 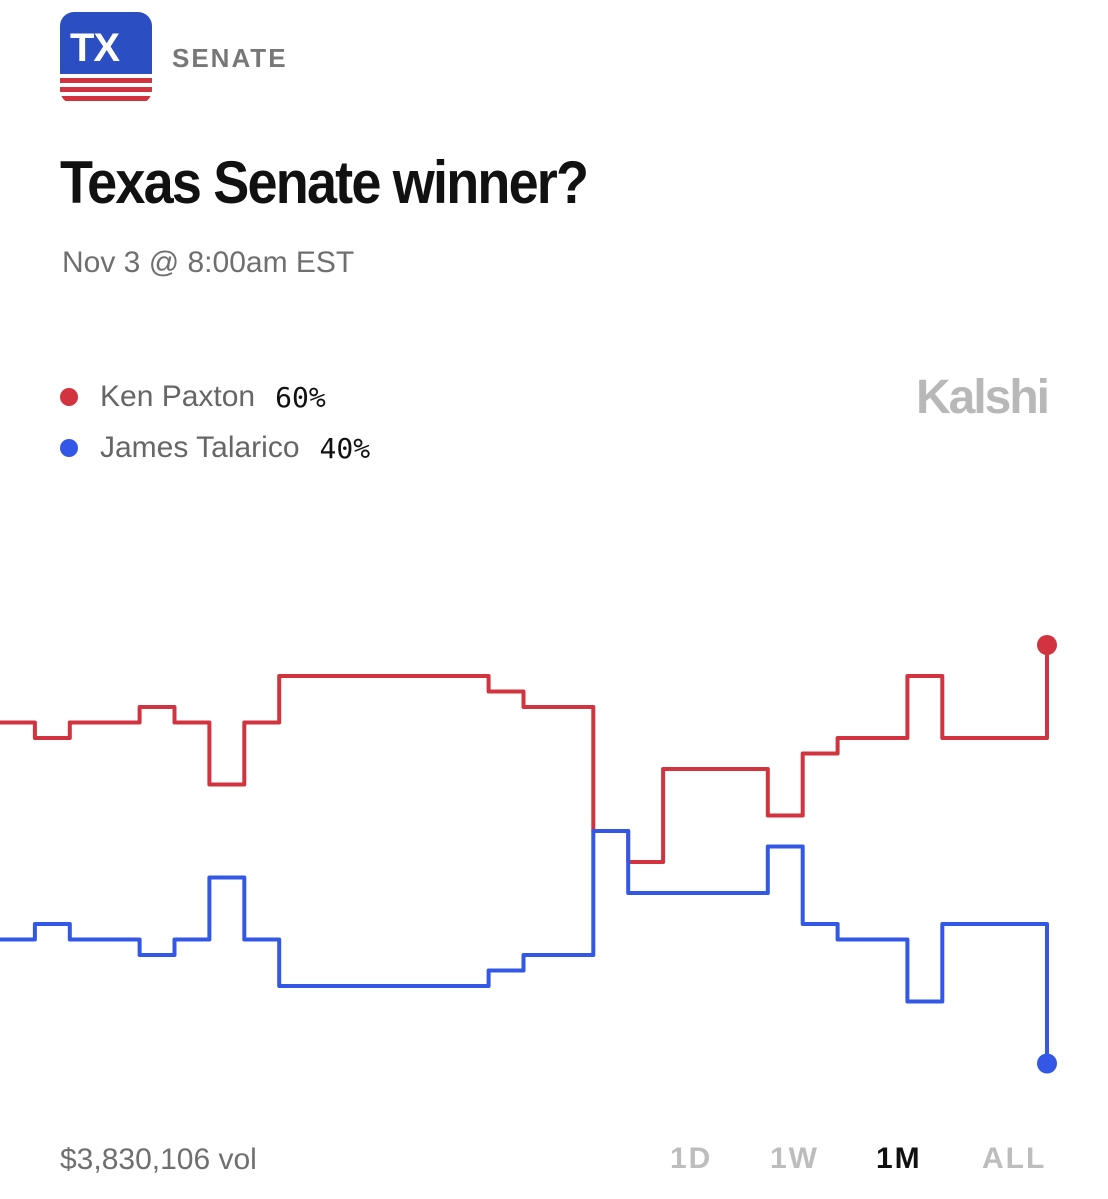 I want to click on range-all-button: ALL, so click(x=1014, y=1158).